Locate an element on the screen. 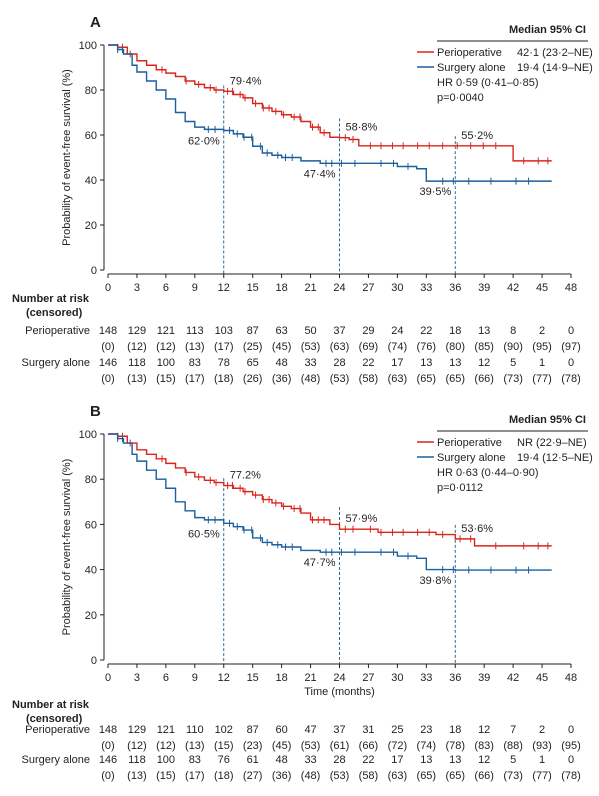 This screenshot has height=796, width=599. risk-censored: (48) is located at coordinates (311, 379).